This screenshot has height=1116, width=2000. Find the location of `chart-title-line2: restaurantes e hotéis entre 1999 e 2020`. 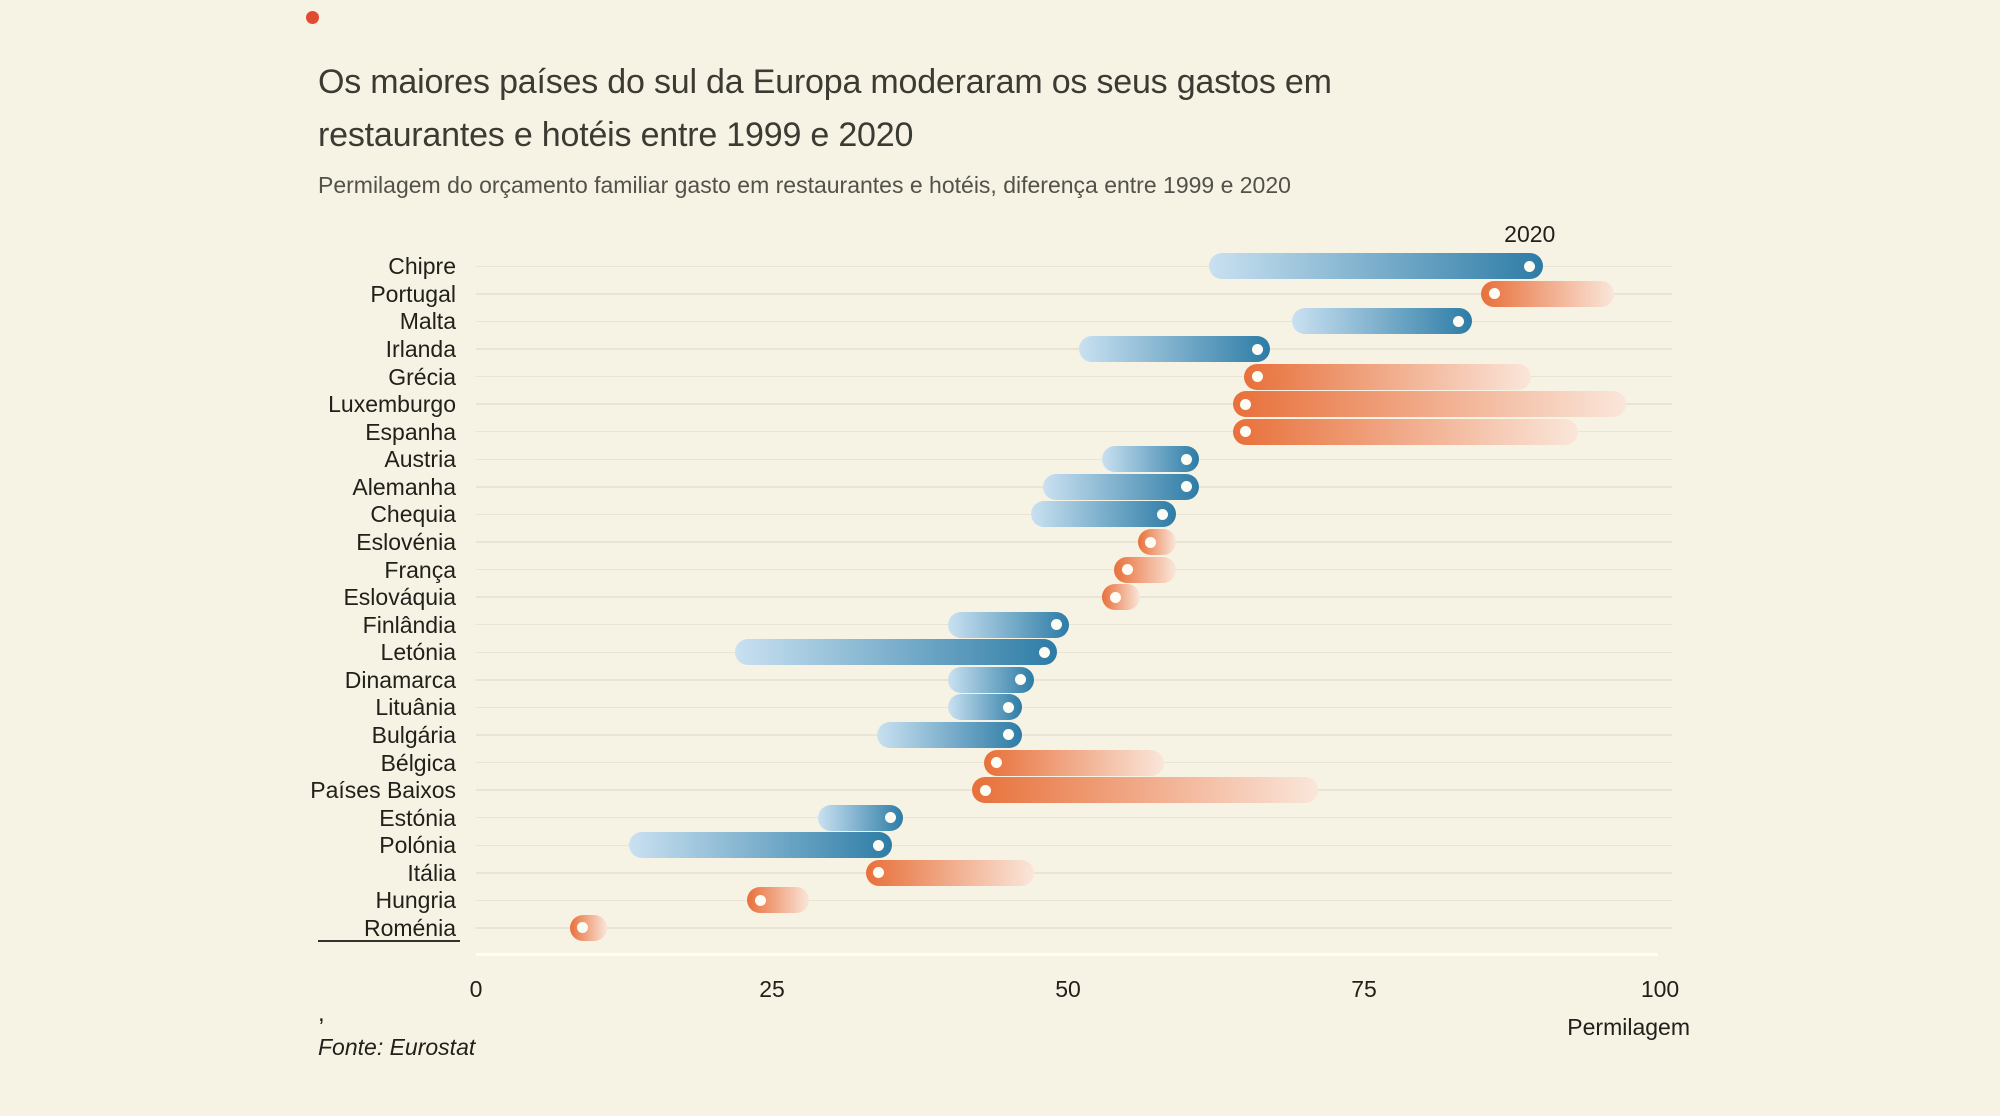

chart-title-line2: restaurantes e hotéis entre 1999 e 2020 is located at coordinates (616, 135).